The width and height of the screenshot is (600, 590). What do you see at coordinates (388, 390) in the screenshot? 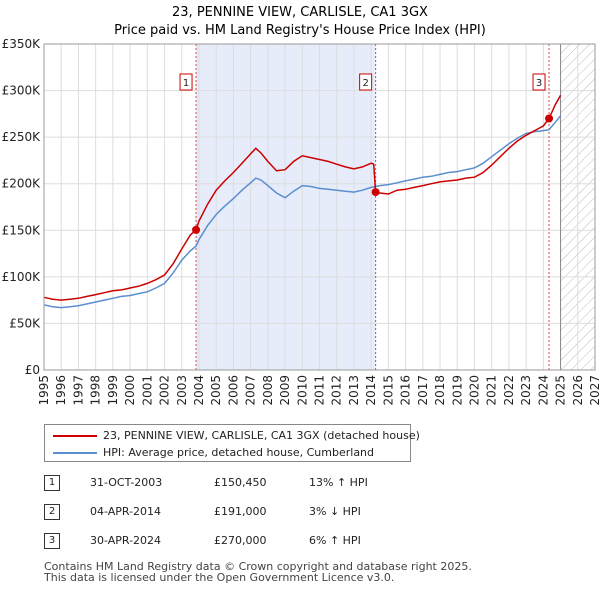
I see `x-tick-label: 2015` at bounding box center [388, 390].